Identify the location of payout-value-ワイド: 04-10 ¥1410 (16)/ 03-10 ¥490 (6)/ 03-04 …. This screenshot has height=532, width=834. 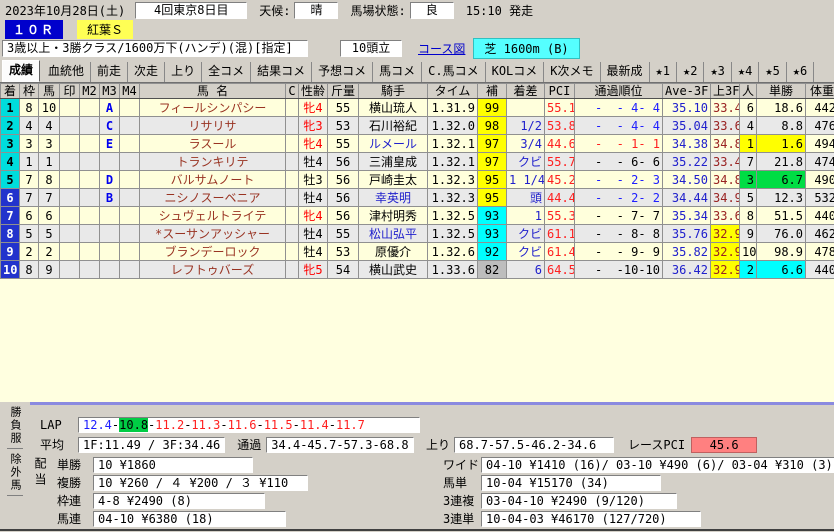
(657, 465).